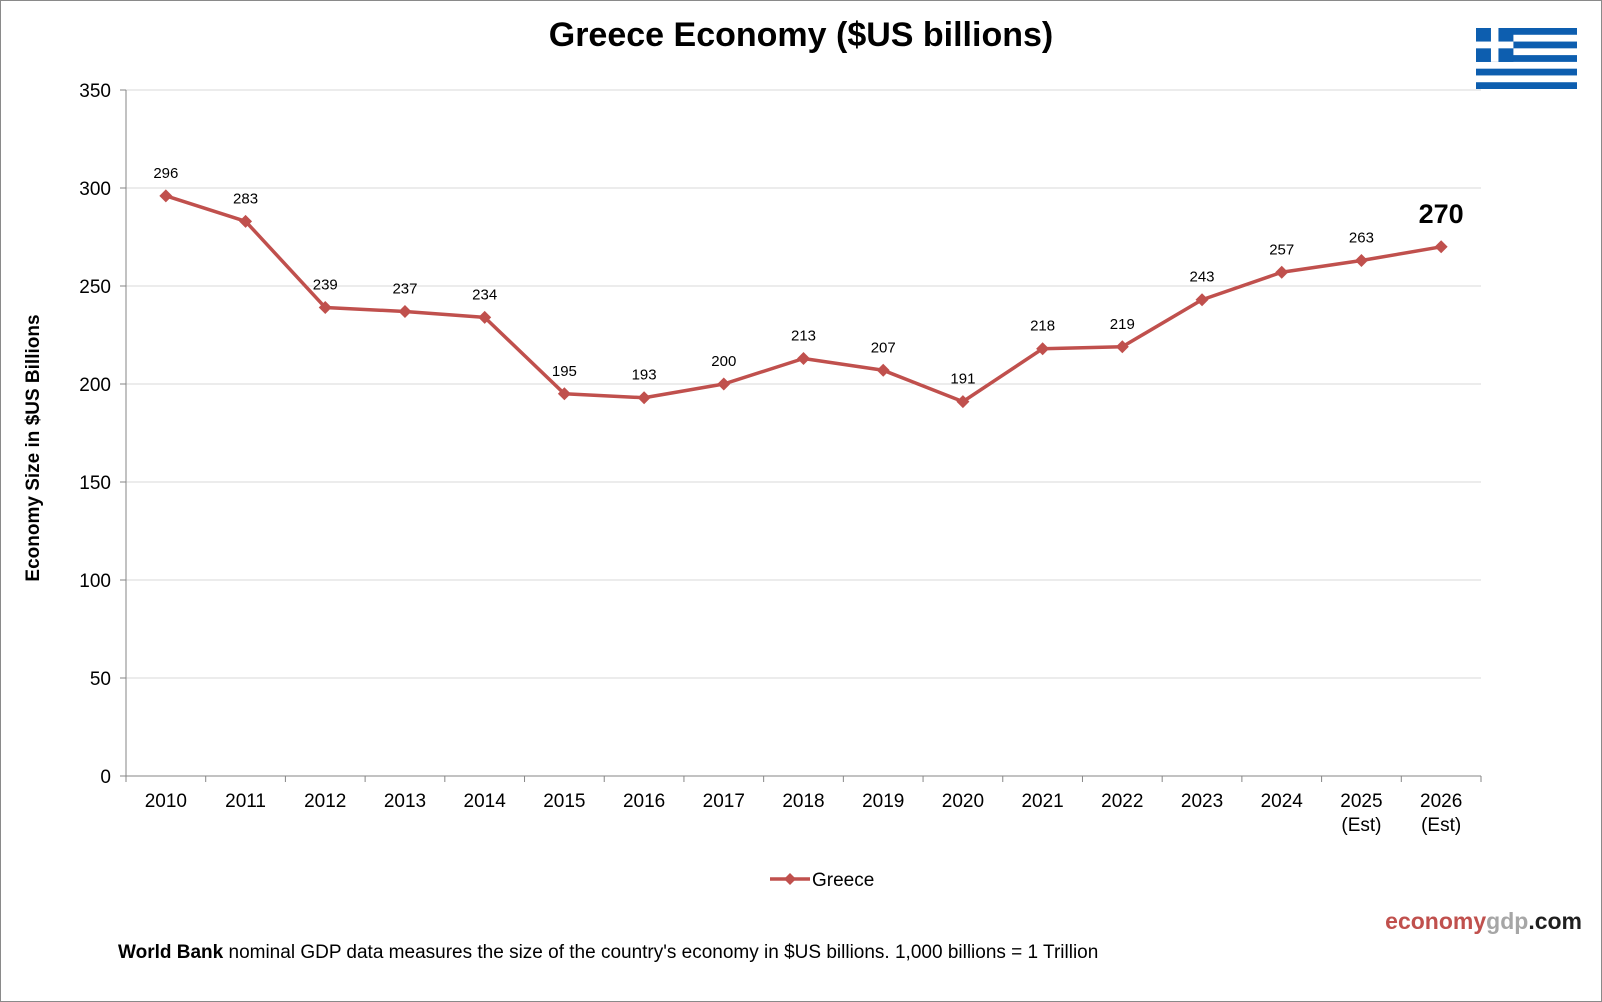 This screenshot has width=1602, height=1002. I want to click on data-label: 270, so click(1441, 214).